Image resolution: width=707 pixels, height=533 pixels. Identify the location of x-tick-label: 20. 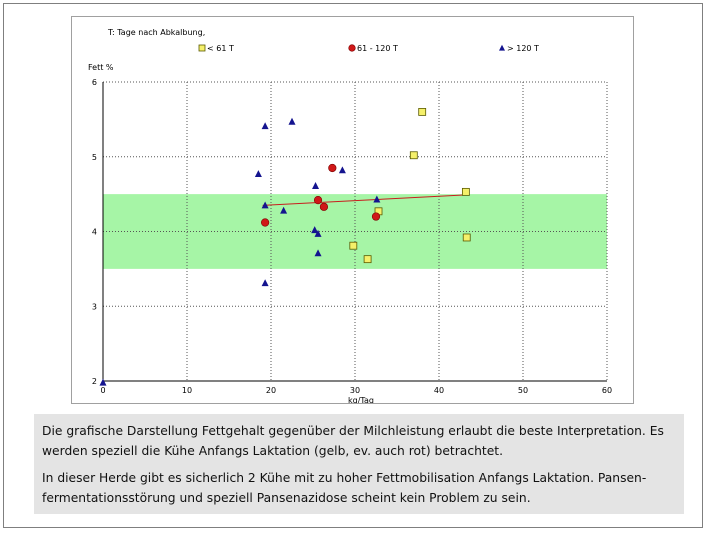
(271, 390).